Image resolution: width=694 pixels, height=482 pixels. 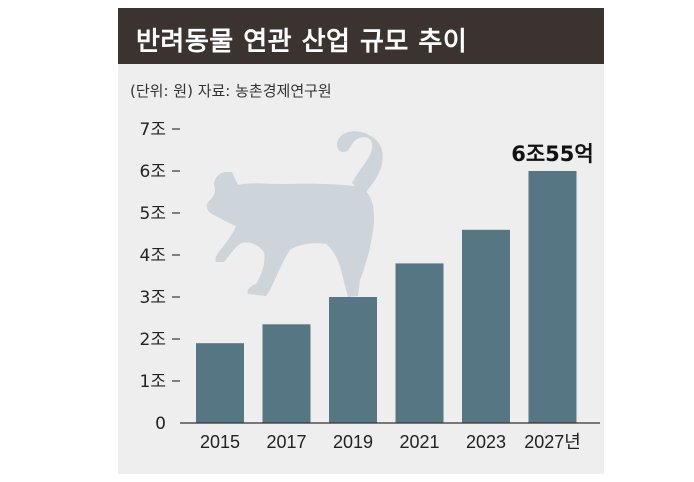 I want to click on y-tick-label: 3조, so click(x=153, y=298).